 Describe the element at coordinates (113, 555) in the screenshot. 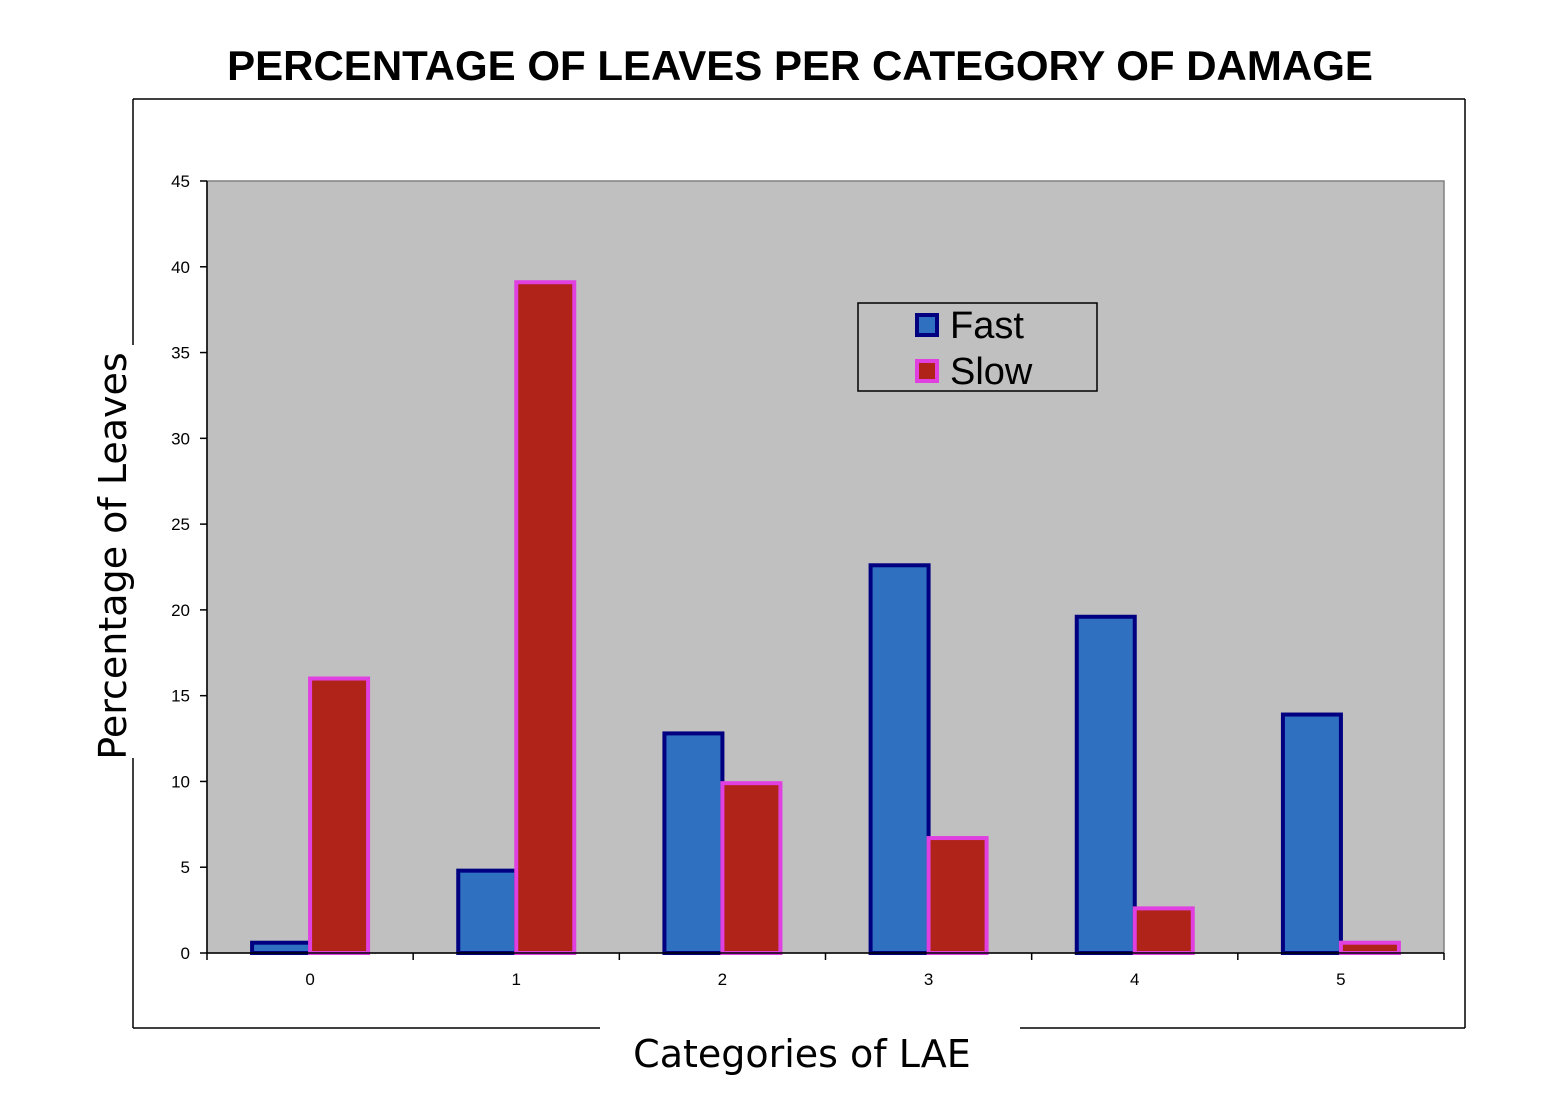

I see `y-axis-label: Percentage of Leaves` at that location.